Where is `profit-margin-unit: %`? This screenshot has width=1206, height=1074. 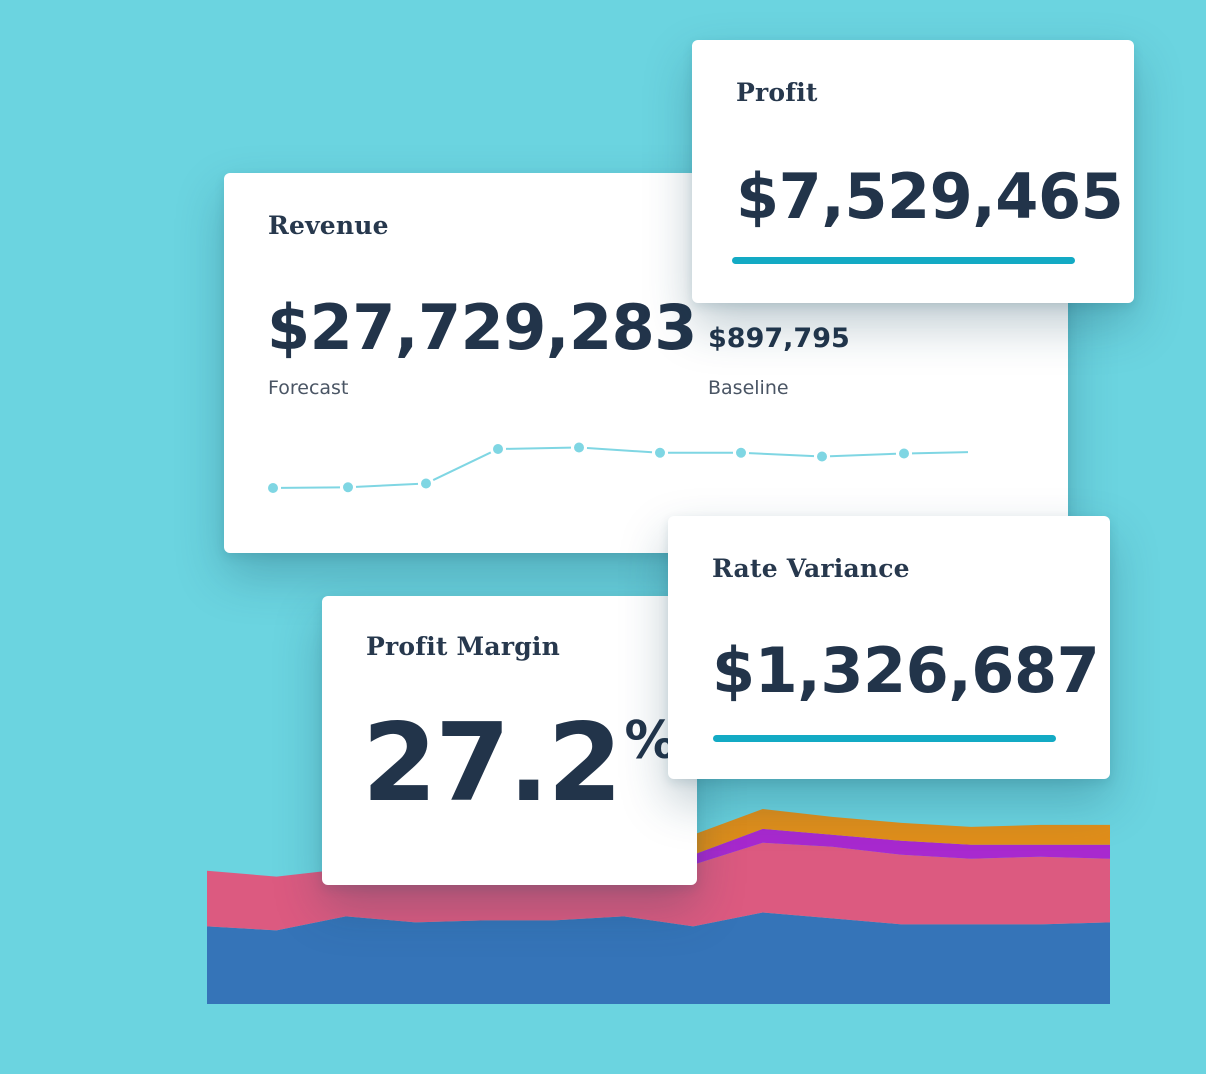
profit-margin-unit: % is located at coordinates (650, 741).